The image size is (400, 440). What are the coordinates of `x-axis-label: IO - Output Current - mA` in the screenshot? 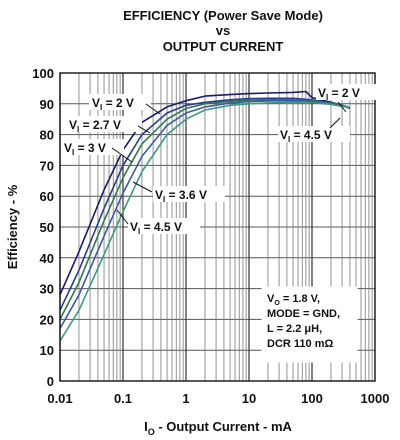 It's located at (218, 428).